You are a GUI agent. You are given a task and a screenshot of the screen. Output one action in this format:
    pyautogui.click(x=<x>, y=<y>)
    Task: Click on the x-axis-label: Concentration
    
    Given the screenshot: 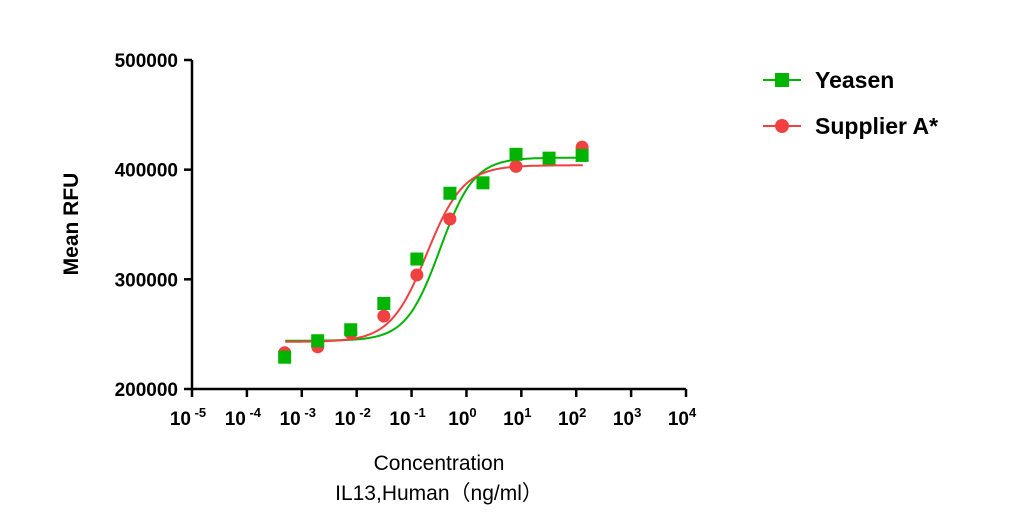 What is the action you would take?
    pyautogui.click(x=439, y=463)
    